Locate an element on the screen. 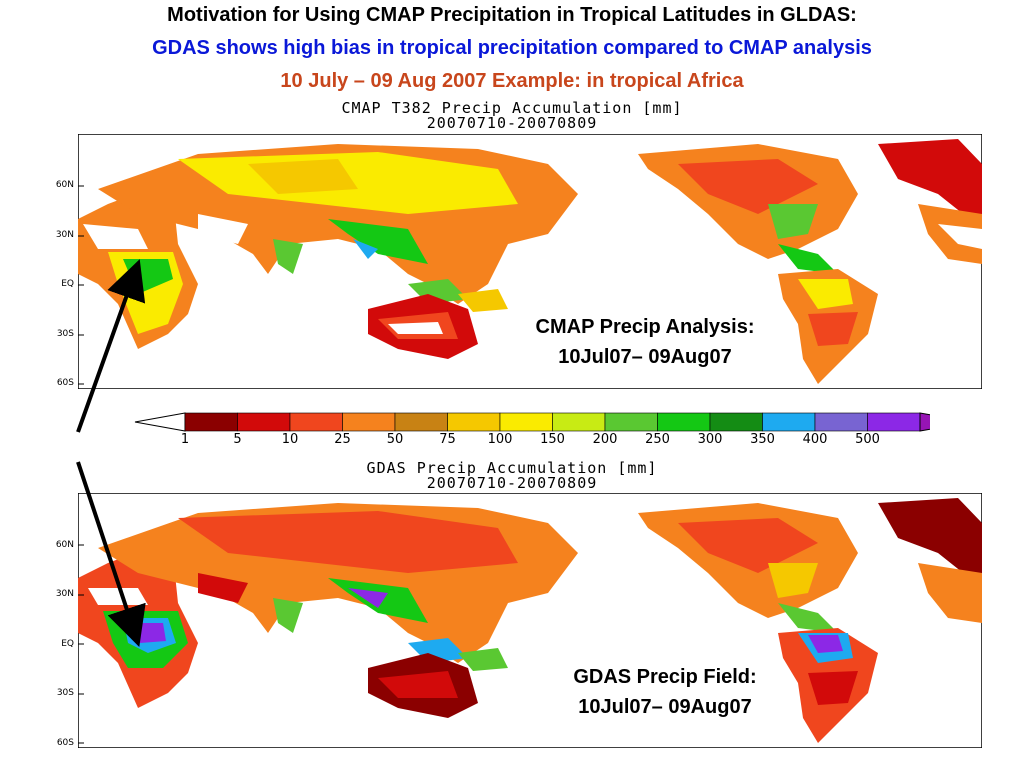 This screenshot has height=768, width=1024. color-legend is located at coordinates (532, 422).